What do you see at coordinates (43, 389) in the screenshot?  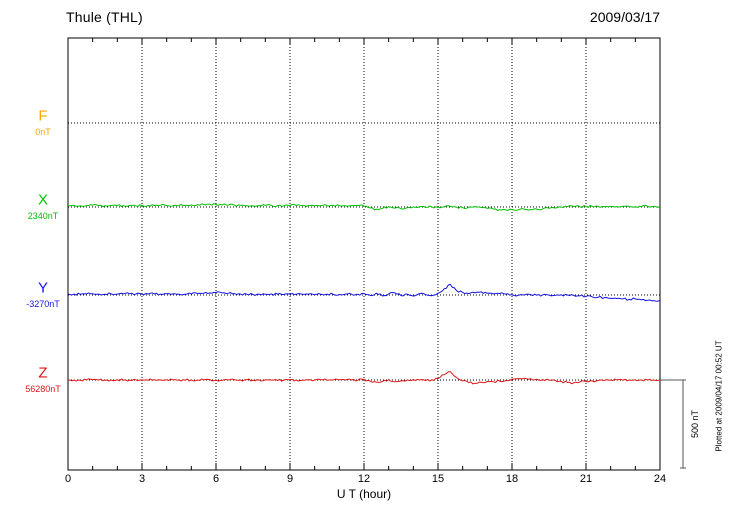 I see `series-baseline-value-Z: 56280nT` at bounding box center [43, 389].